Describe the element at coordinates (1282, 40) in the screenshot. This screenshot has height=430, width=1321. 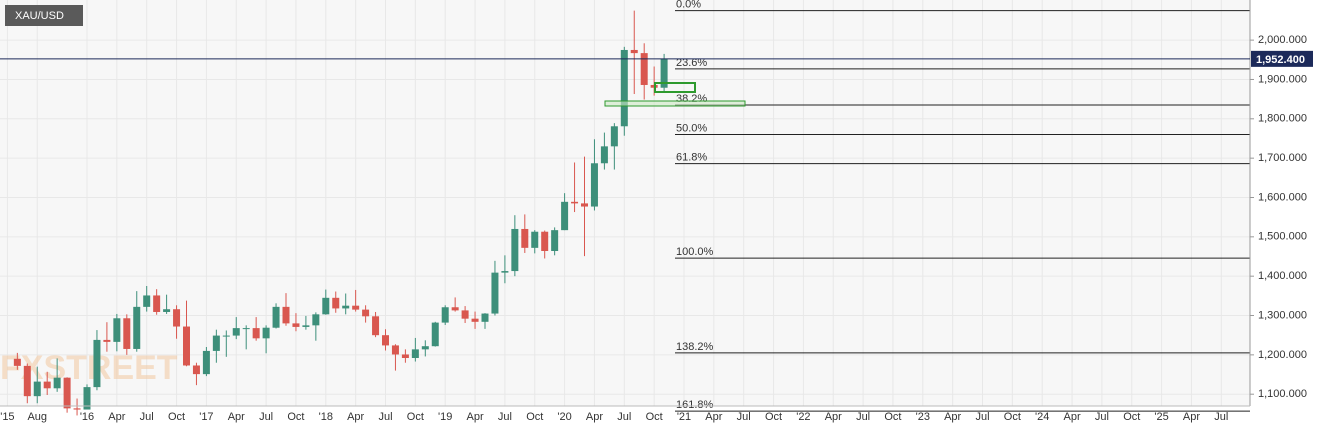
I see `y-tick-label: 2,000.000` at that location.